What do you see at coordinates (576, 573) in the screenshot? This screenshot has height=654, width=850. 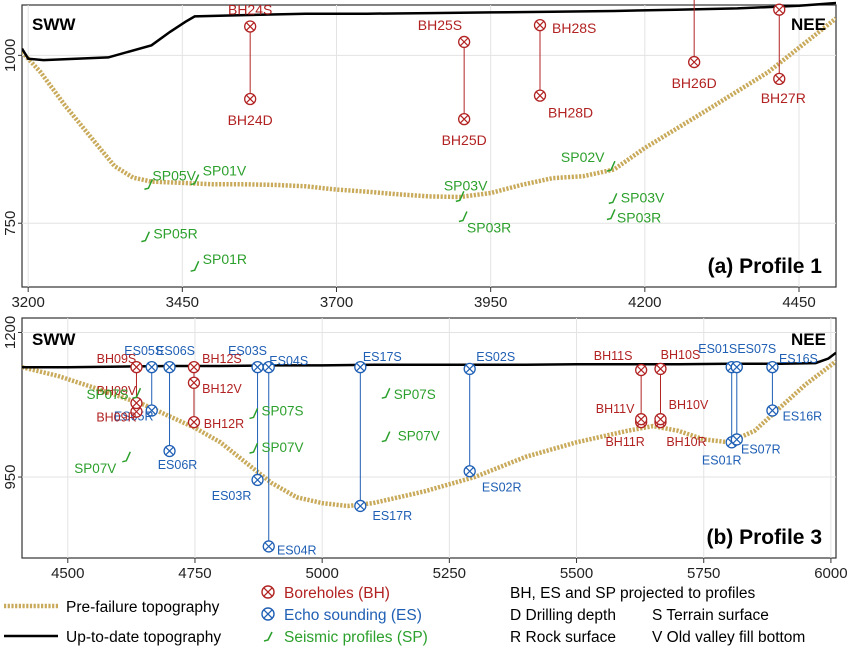 I see `profile-3-x-tick-label: 5500` at bounding box center [576, 573].